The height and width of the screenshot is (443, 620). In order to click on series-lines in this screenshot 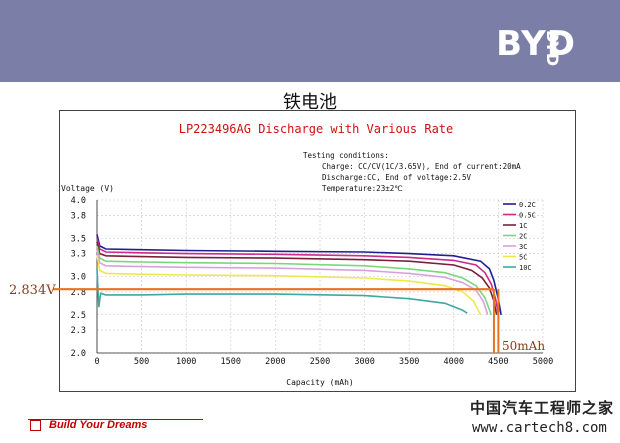, I will do `click(299, 275)`.